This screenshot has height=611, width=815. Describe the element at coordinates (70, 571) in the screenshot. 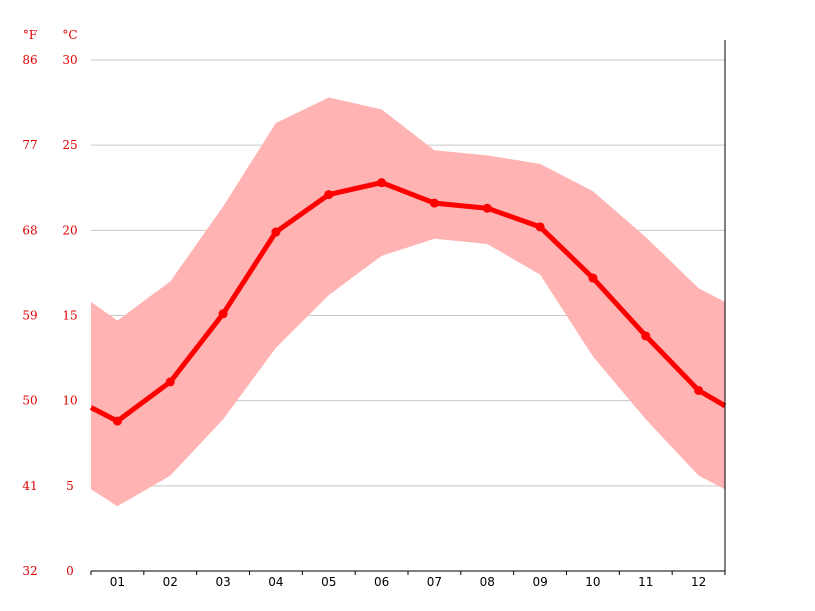

I see `celsius-tick-label: 0` at that location.